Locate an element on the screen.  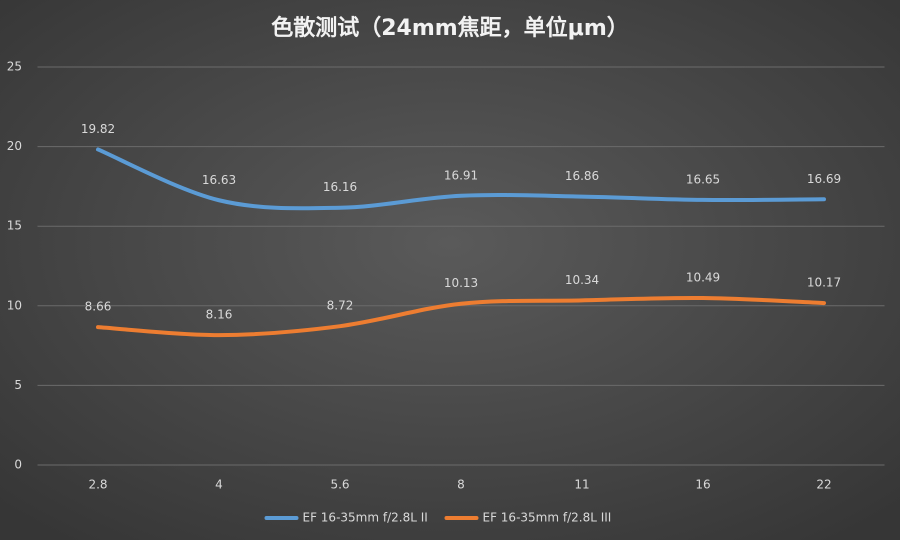
x-tick-label: 2.8 is located at coordinates (97, 485).